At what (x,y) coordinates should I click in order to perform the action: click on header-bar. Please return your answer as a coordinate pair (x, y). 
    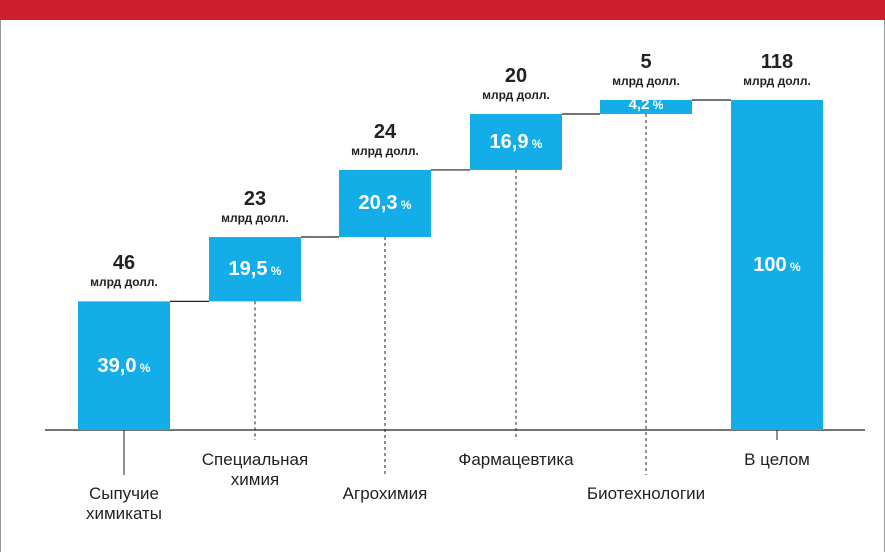
    Looking at the image, I should click on (442, 10).